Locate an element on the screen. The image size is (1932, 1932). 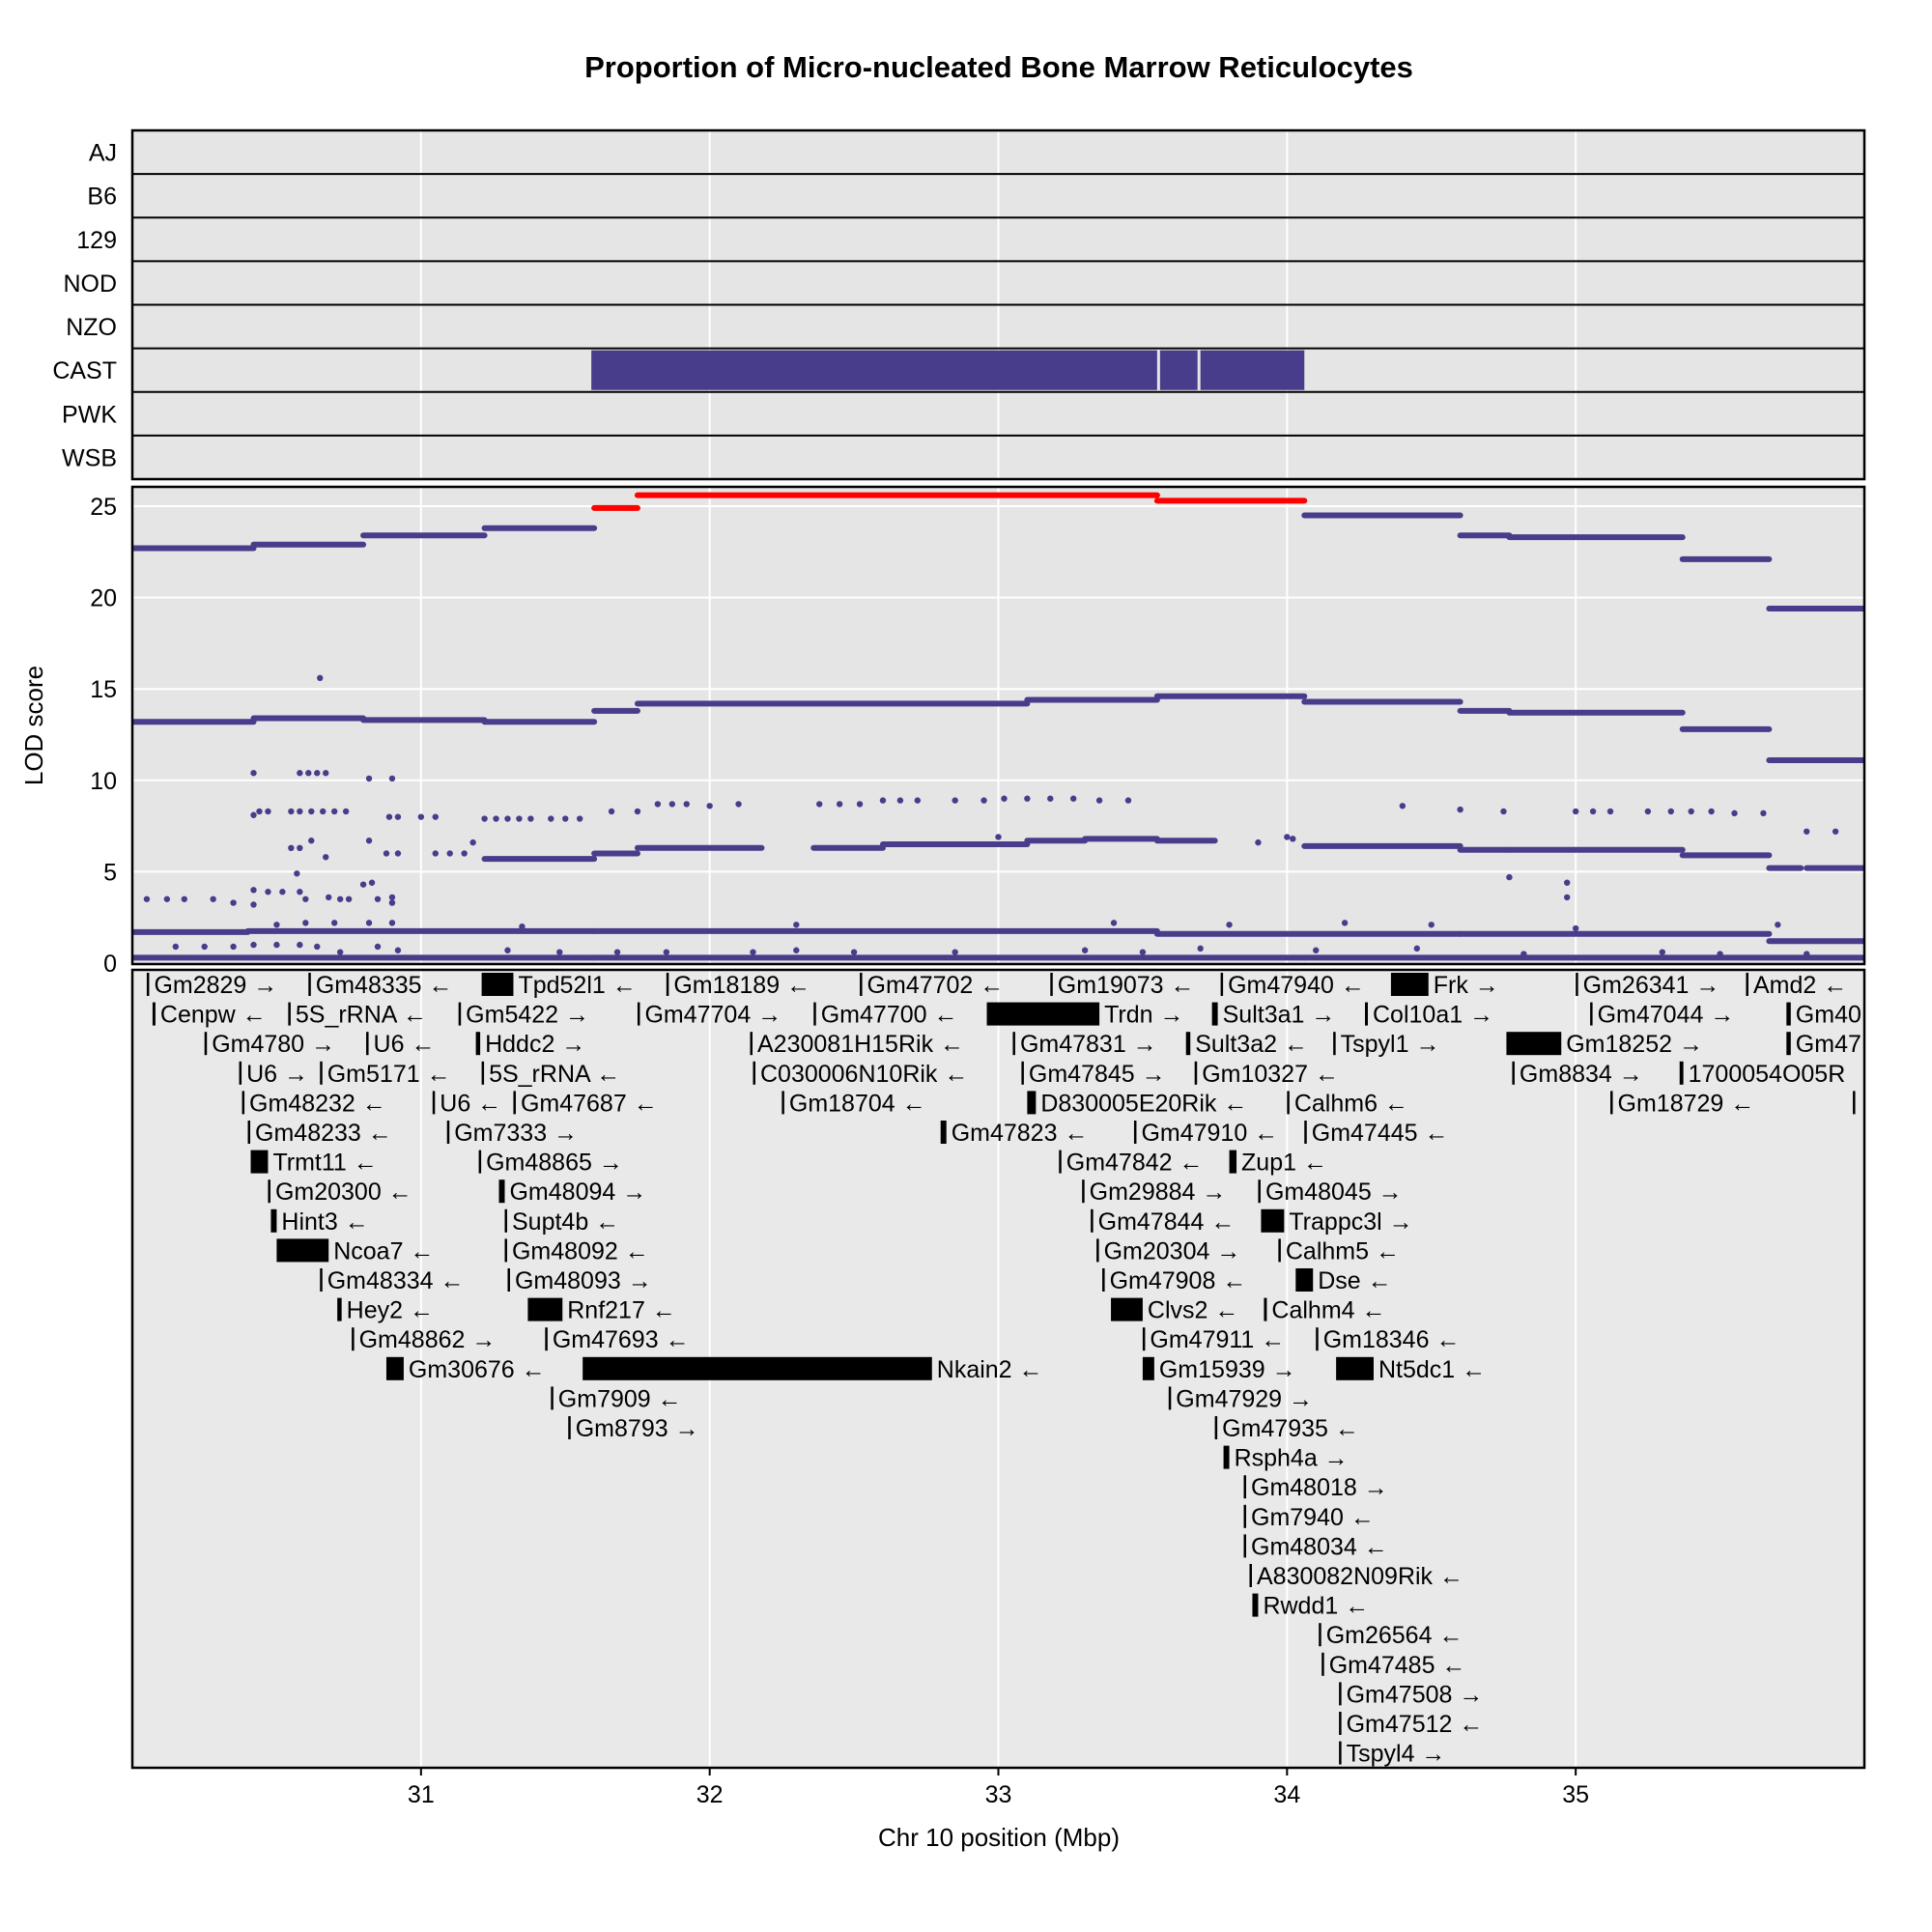
gene-label: Nt5dc1 ← is located at coordinates (1432, 1369).